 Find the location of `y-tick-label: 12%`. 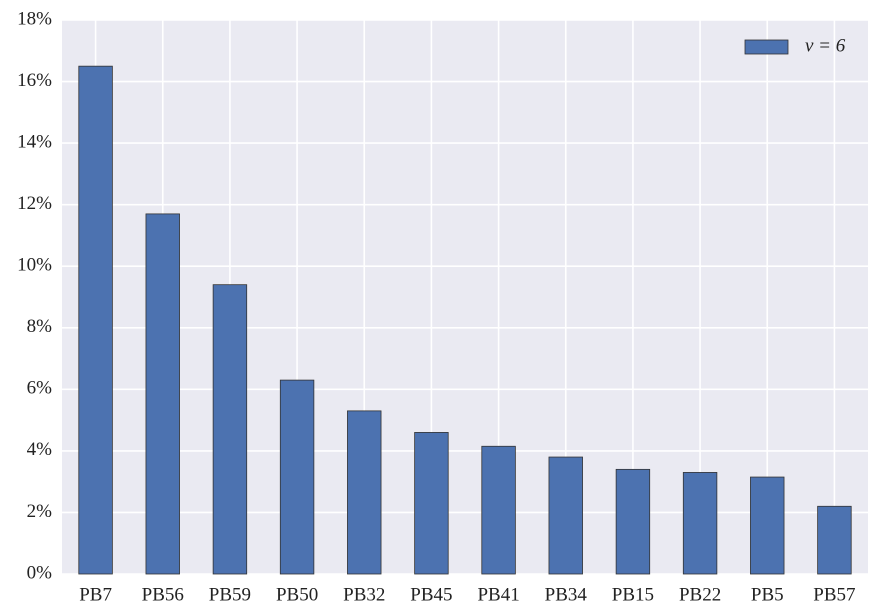

y-tick-label: 12% is located at coordinates (34, 203).